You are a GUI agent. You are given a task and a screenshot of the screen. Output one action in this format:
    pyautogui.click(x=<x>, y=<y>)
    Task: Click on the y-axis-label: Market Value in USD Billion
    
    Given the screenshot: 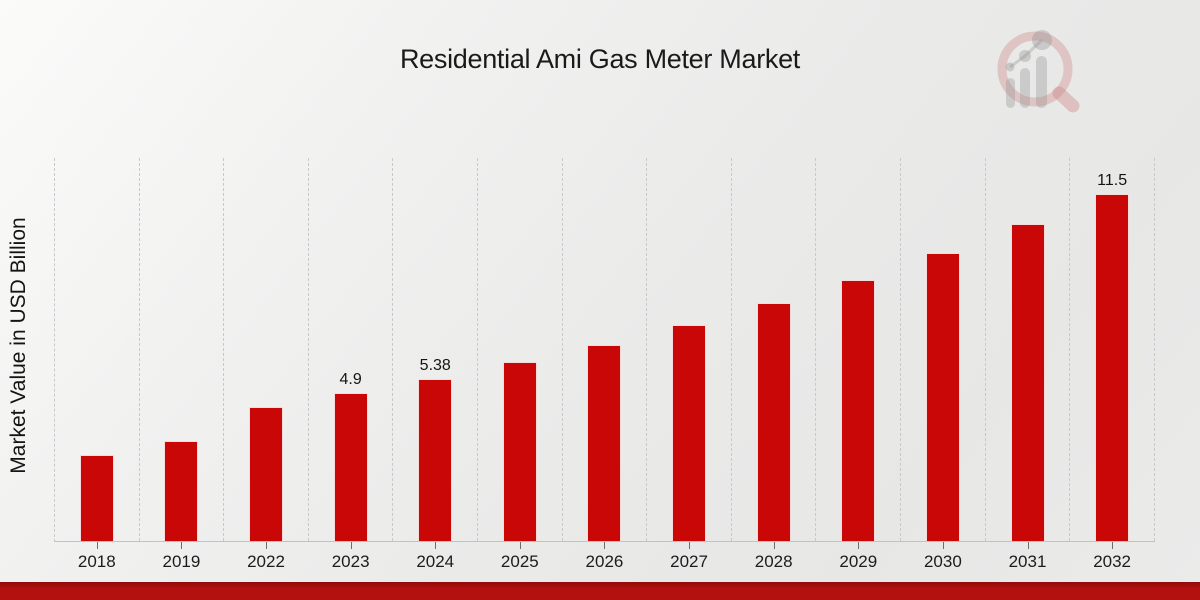 What is the action you would take?
    pyautogui.click(x=18, y=345)
    